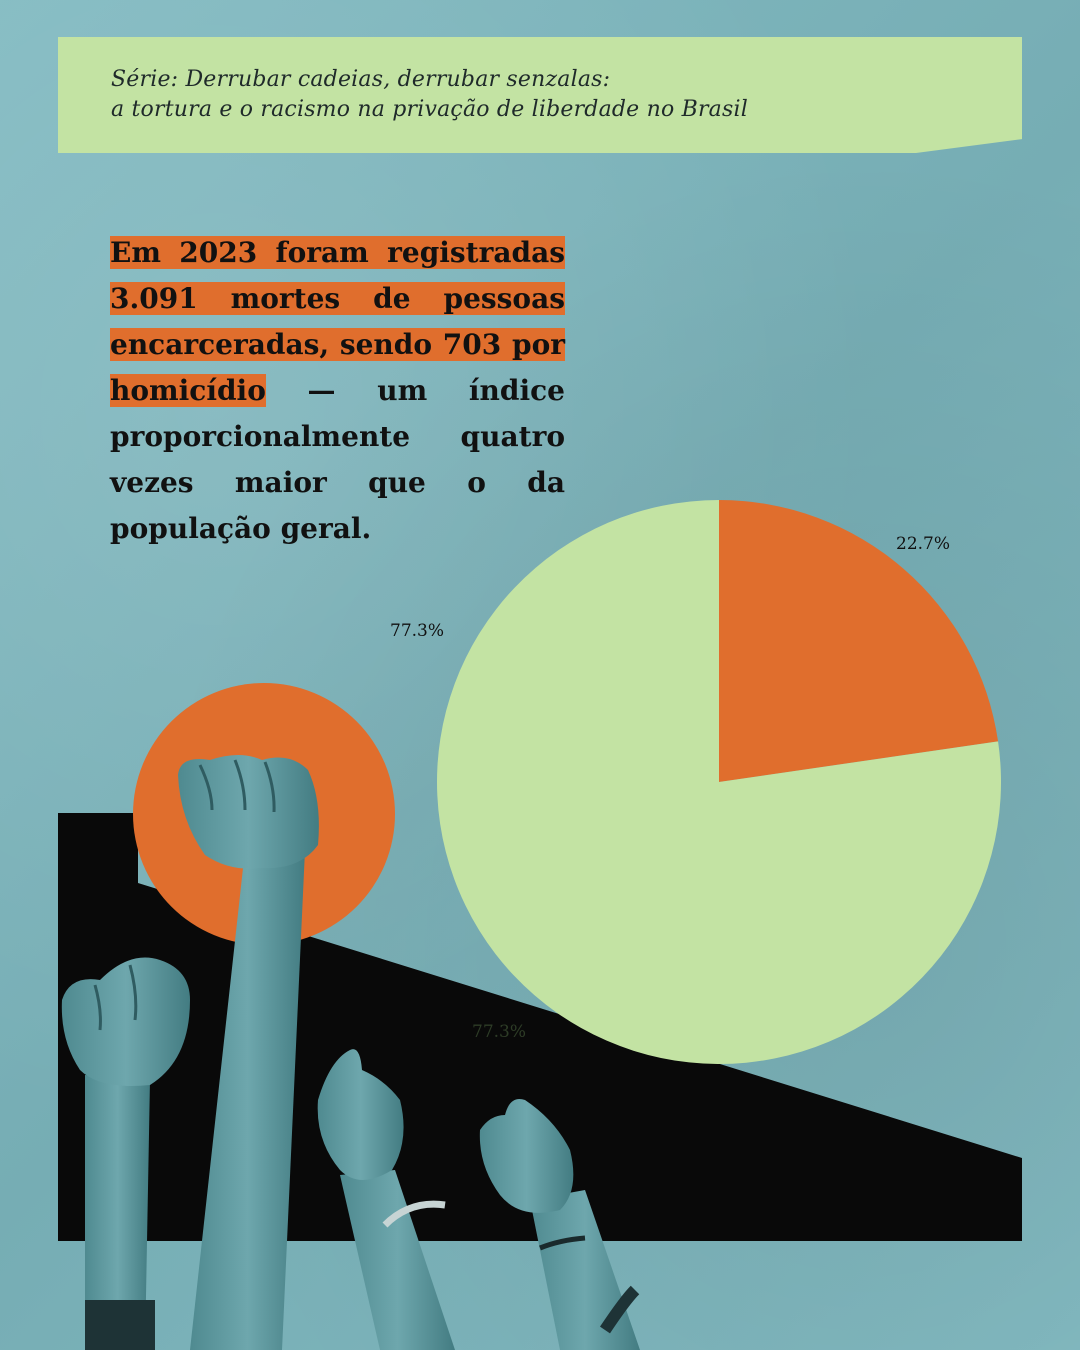 This screenshot has height=1350, width=1080. Describe the element at coordinates (126, 1153) in the screenshot. I see `fist-left-icon` at that location.